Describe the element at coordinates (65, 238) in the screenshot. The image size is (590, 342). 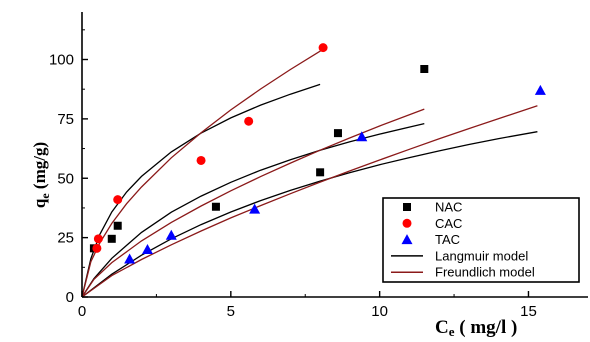
I see `y-tick-label: 25` at that location.